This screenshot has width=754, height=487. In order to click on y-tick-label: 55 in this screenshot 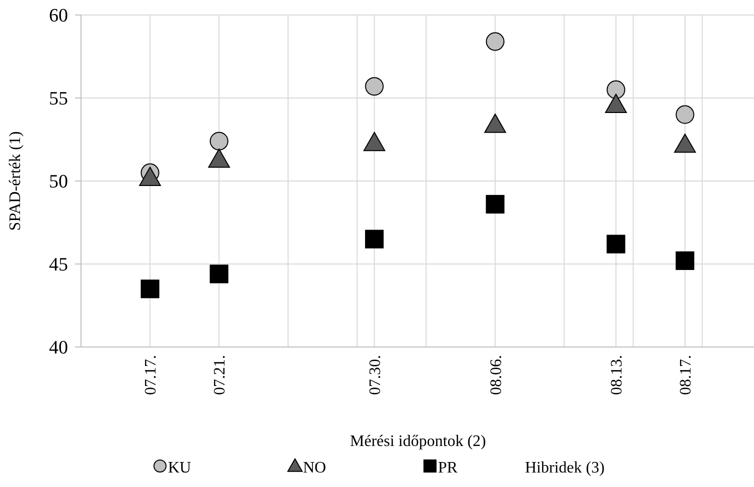, I will do `click(58, 99)`.